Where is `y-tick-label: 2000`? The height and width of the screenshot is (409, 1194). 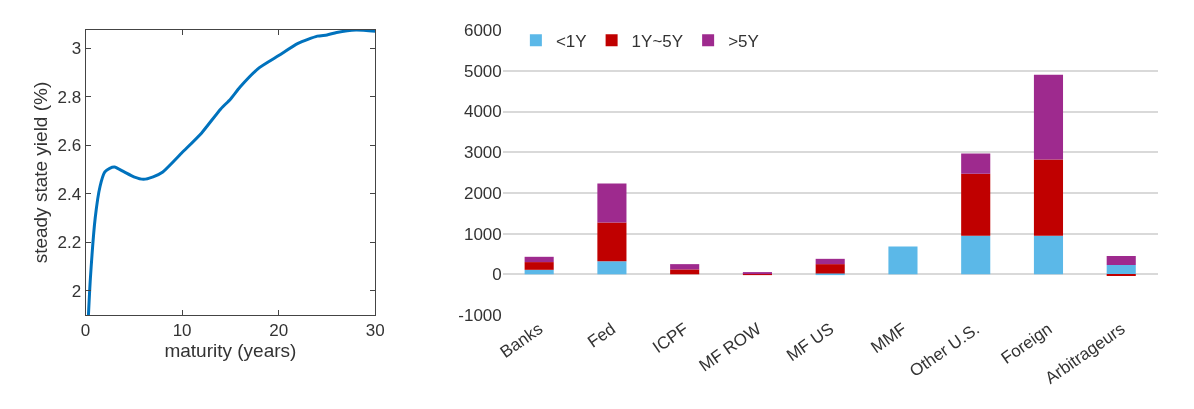
y-tick-label: 2000 is located at coordinates (482, 193).